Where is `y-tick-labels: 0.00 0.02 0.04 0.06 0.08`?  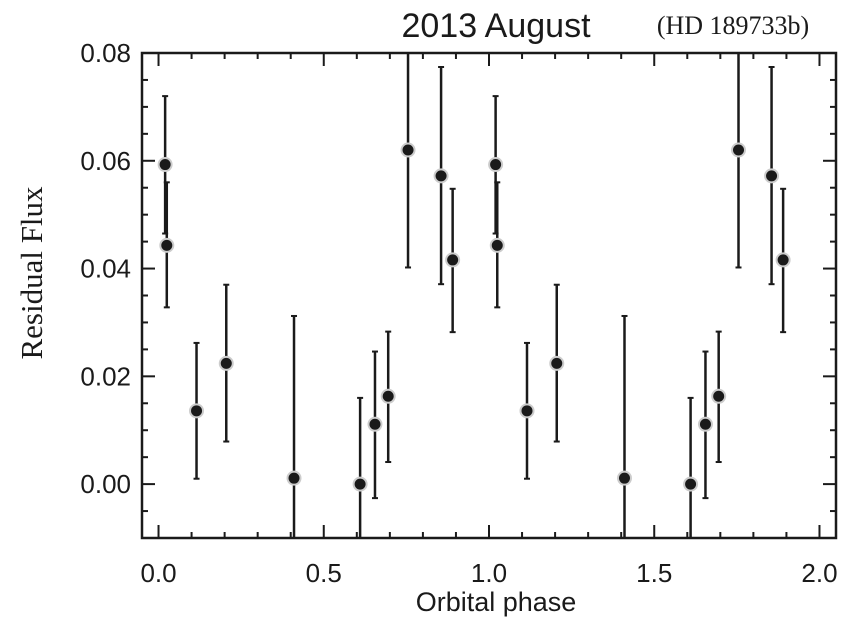
y-tick-labels: 0.00 0.02 0.04 0.06 0.08 is located at coordinates (105, 268).